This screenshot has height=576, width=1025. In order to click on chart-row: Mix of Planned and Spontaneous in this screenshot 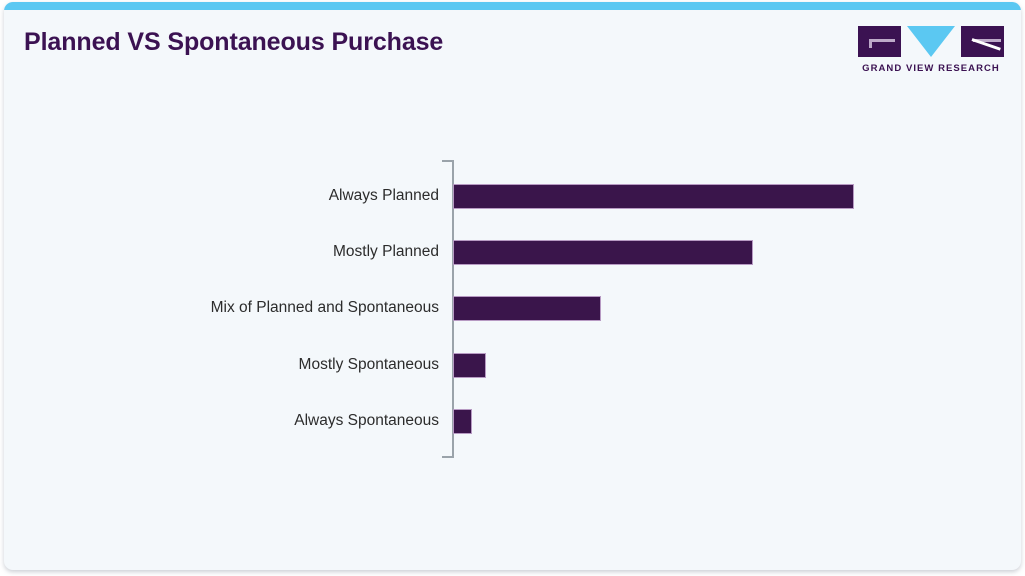, I will do `click(512, 308)`.